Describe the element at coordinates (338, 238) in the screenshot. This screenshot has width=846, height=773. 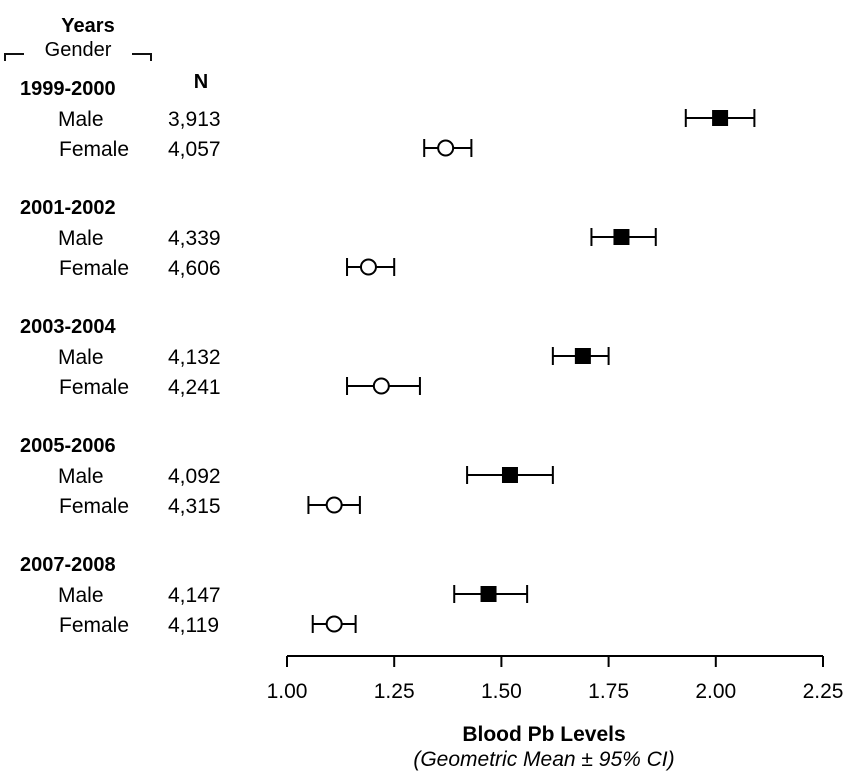
I see `year-group: 2001-2002 Male 4,339 Female 4,606` at that location.